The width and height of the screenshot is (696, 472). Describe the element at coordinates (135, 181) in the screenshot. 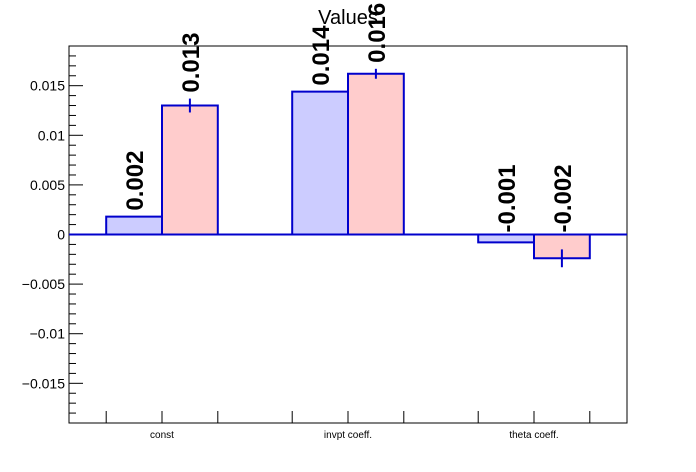

I see `data-label: 0.002` at that location.